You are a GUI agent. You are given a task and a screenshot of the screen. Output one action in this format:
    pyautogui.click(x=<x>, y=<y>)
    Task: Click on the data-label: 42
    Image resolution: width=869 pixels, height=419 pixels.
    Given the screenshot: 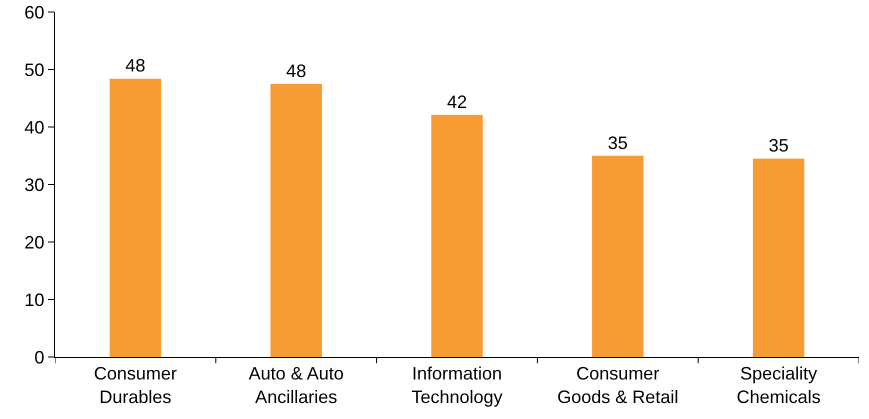 What is the action you would take?
    pyautogui.click(x=457, y=102)
    